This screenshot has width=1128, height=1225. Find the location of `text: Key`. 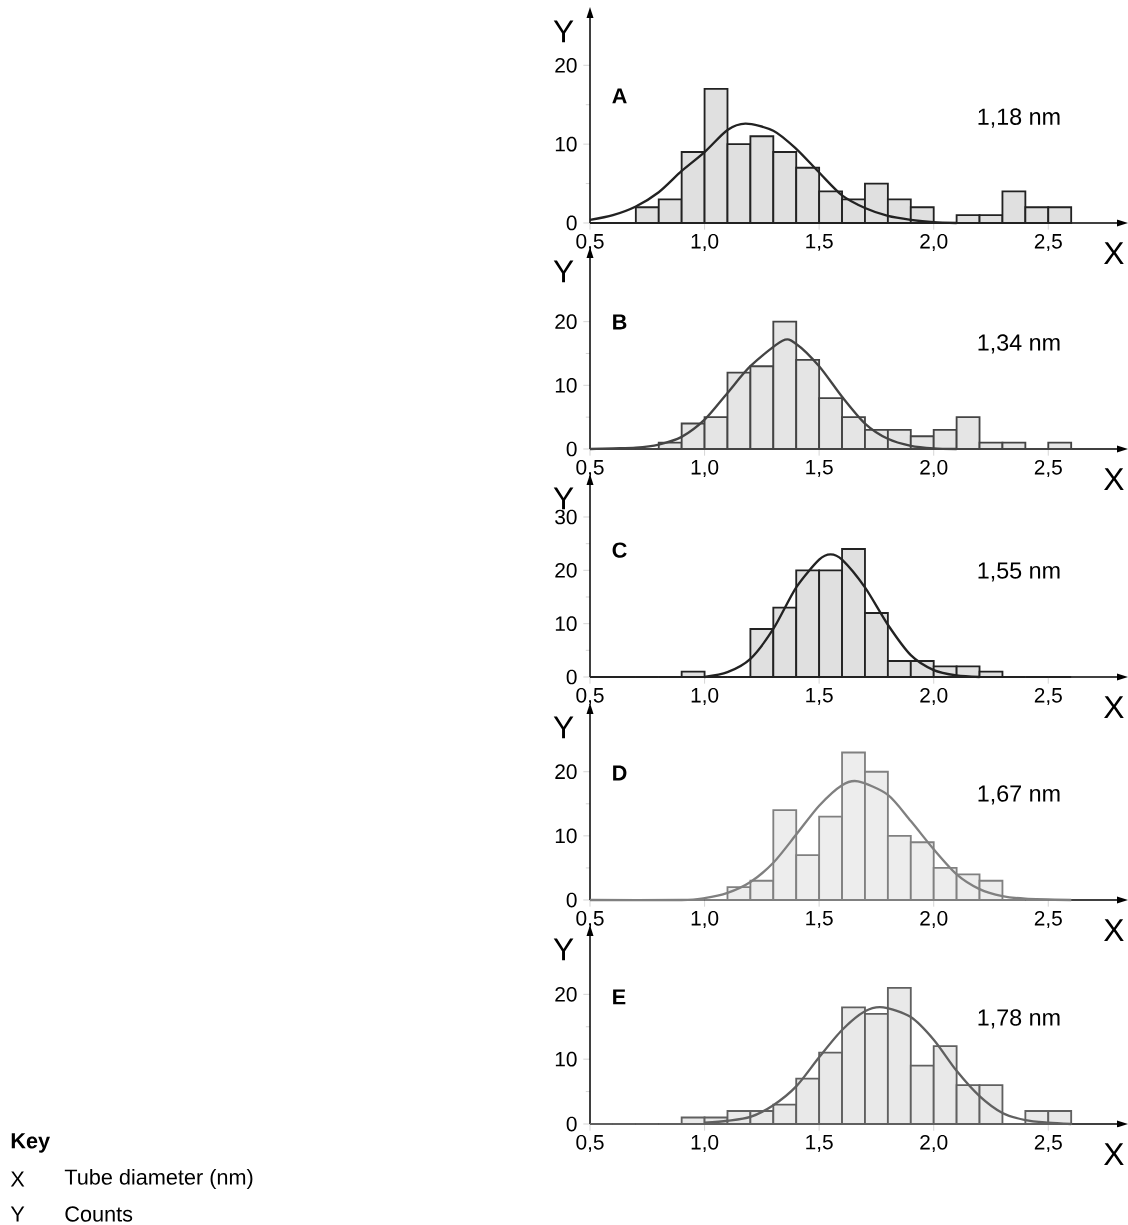

text: Key is located at coordinates (30, 1143).